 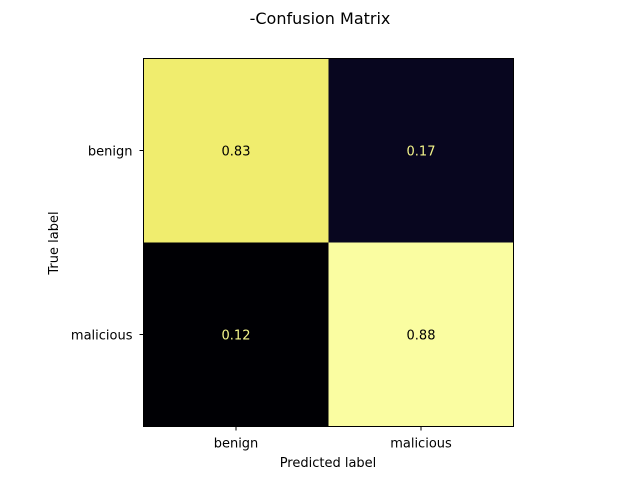 I want to click on heatmap-cell-benign-benign, so click(x=236, y=150).